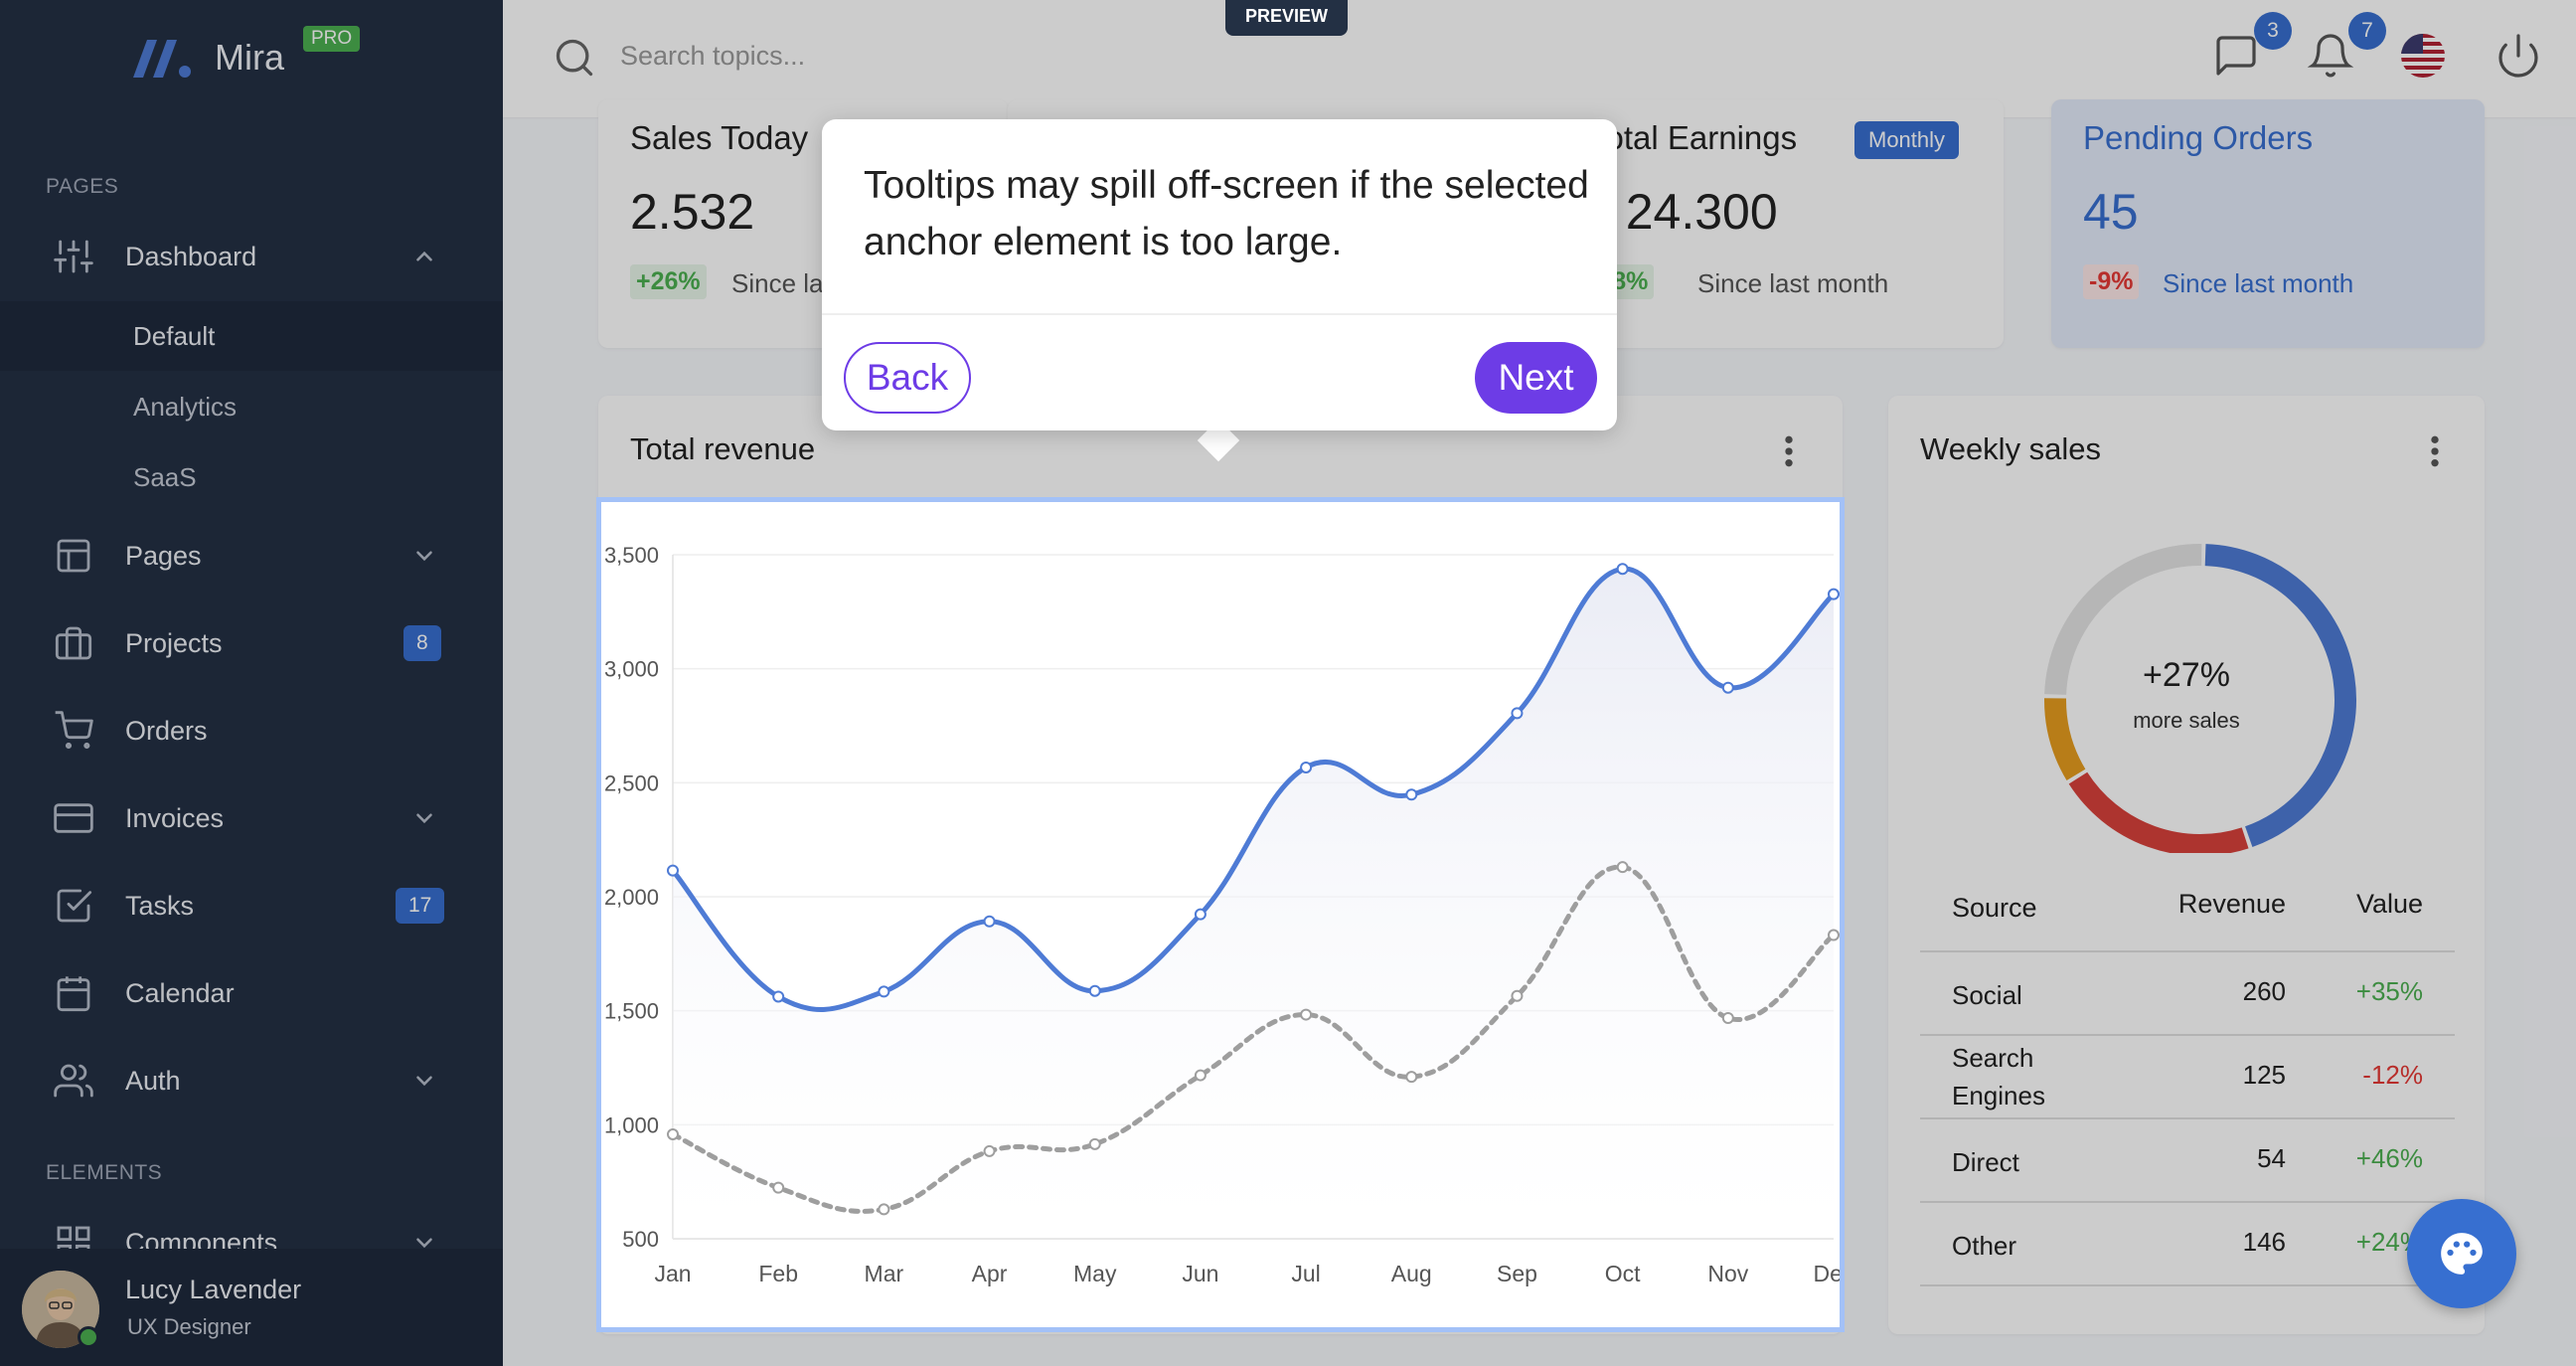 The width and height of the screenshot is (2576, 1366). Describe the element at coordinates (251, 477) in the screenshot. I see `sidebar-subitem-saas: SaaS` at that location.